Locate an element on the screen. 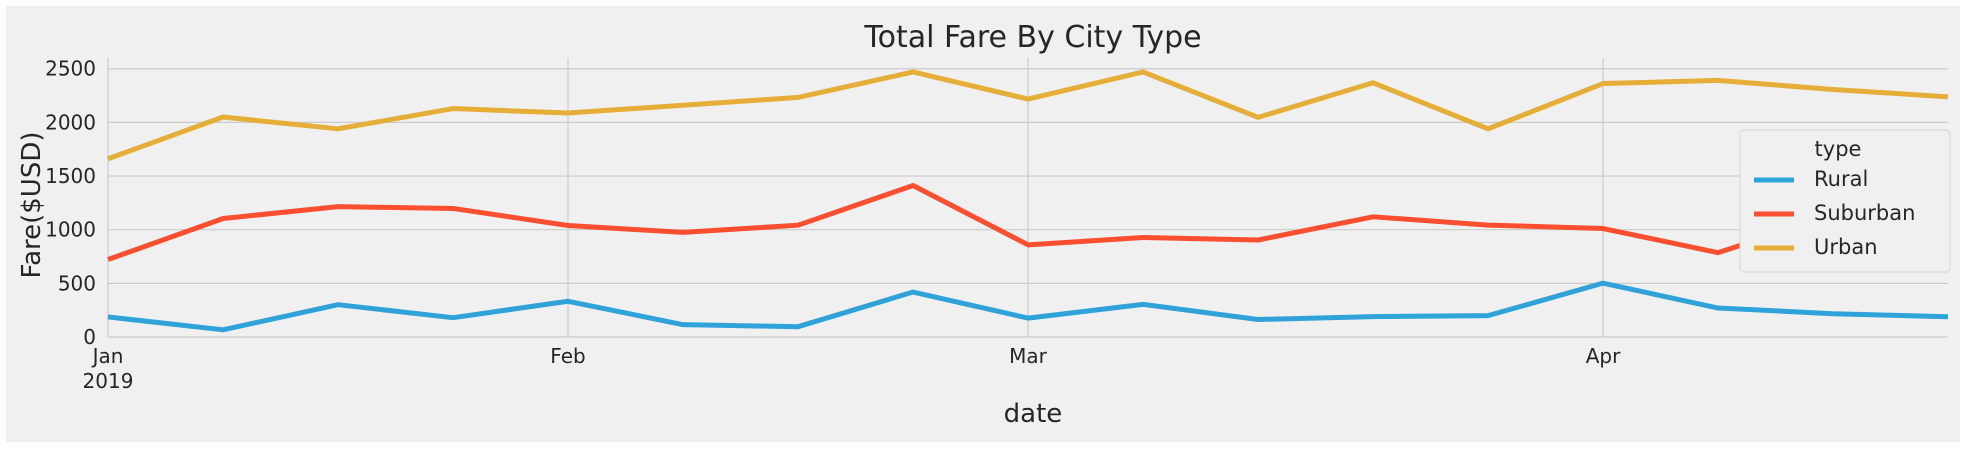 The height and width of the screenshot is (462, 1966). legend-box is located at coordinates (1845, 201).